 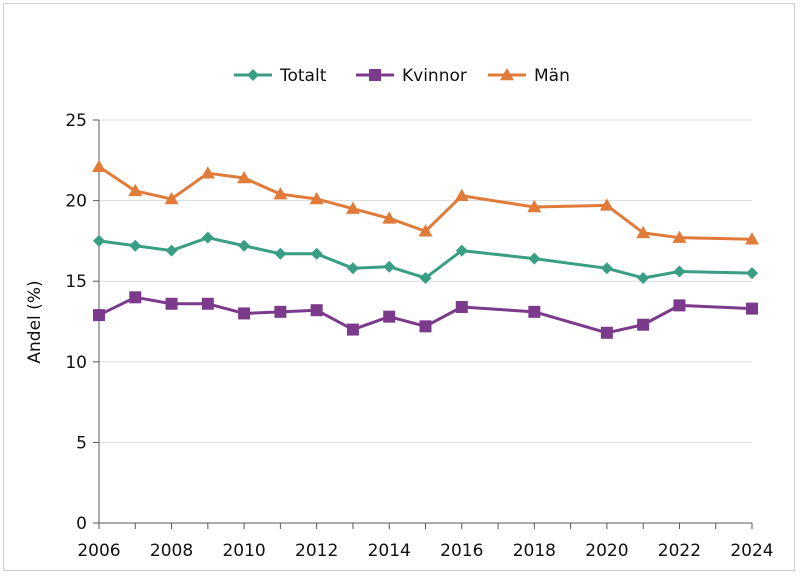 What do you see at coordinates (529, 76) in the screenshot?
I see `legend-item: Män` at bounding box center [529, 76].